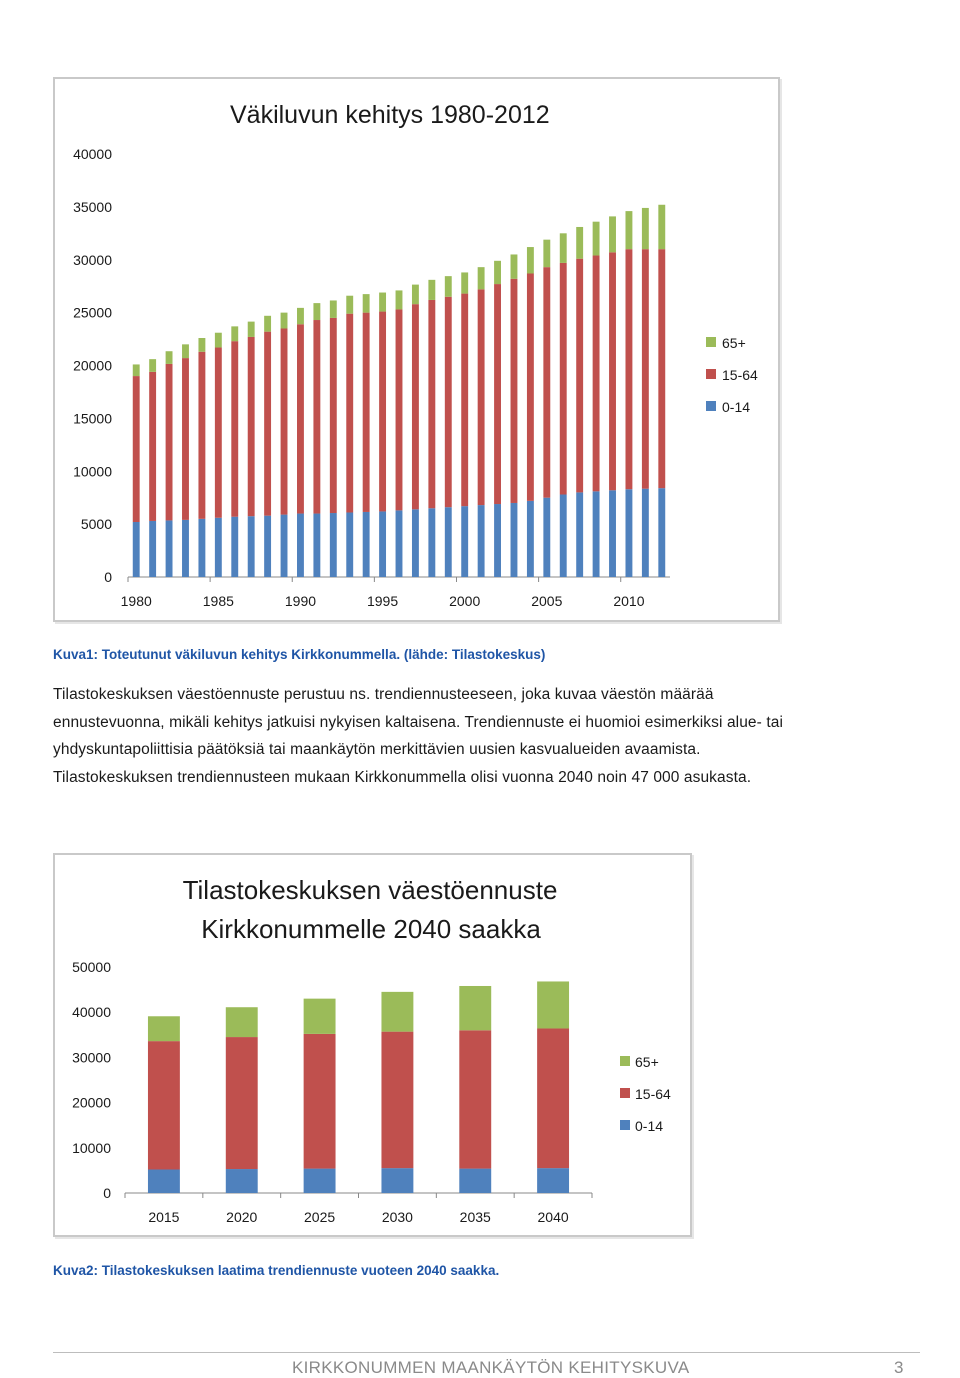  What do you see at coordinates (629, 230) in the screenshot?
I see `chart1-bar-65+-2010` at bounding box center [629, 230].